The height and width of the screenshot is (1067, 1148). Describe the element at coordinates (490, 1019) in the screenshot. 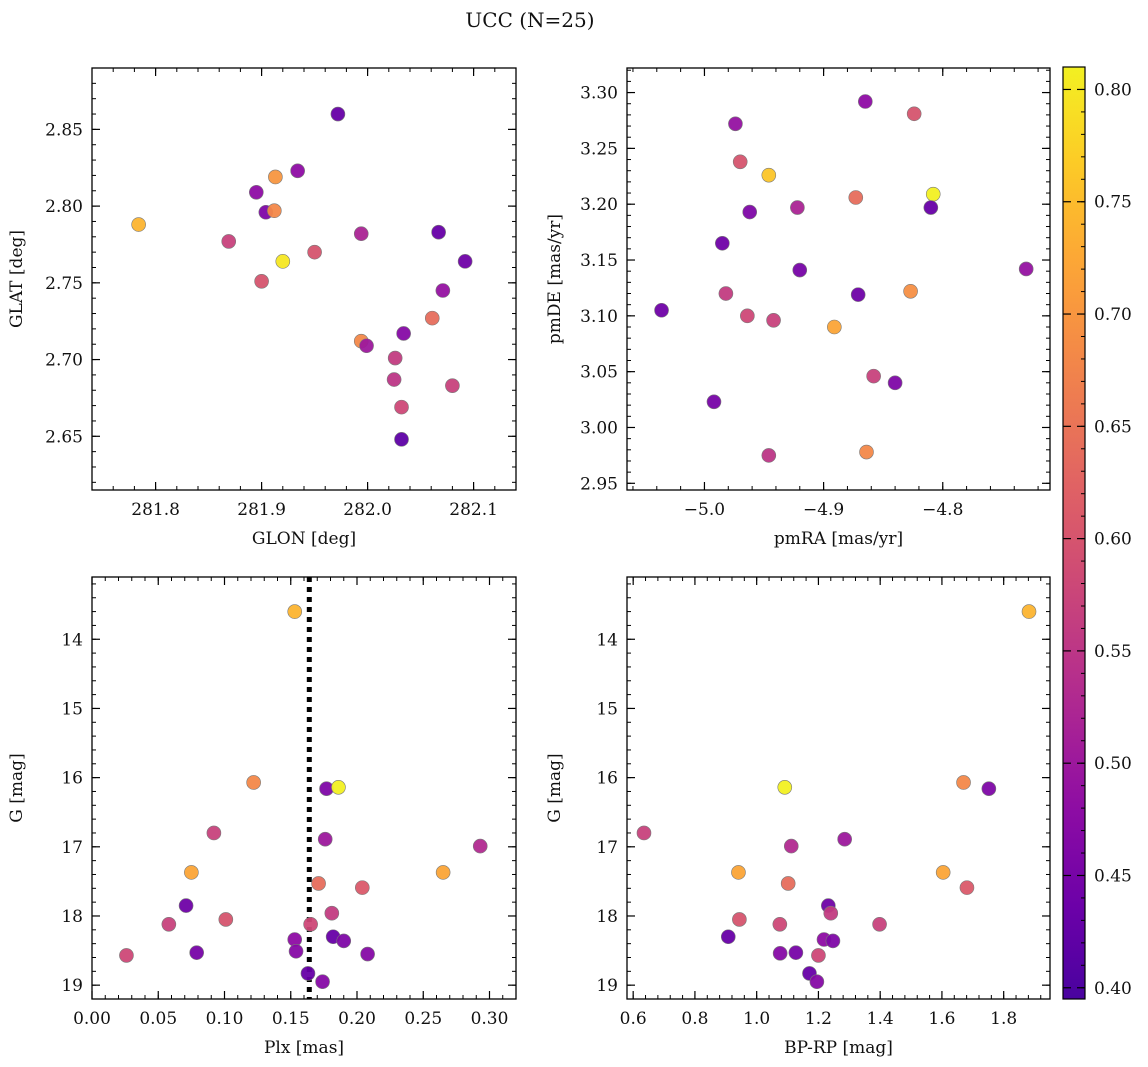

I see `x-tick-label: 0.30` at that location.